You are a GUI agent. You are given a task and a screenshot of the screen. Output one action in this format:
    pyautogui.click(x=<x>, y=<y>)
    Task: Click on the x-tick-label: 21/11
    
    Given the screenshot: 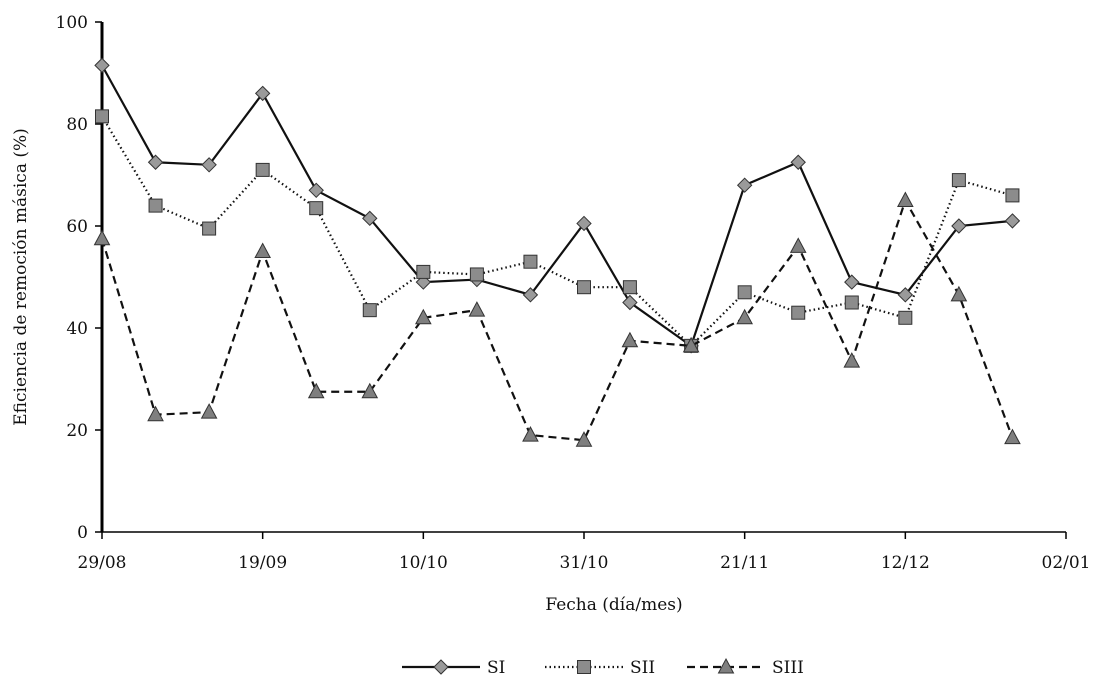 What is the action you would take?
    pyautogui.click(x=744, y=563)
    